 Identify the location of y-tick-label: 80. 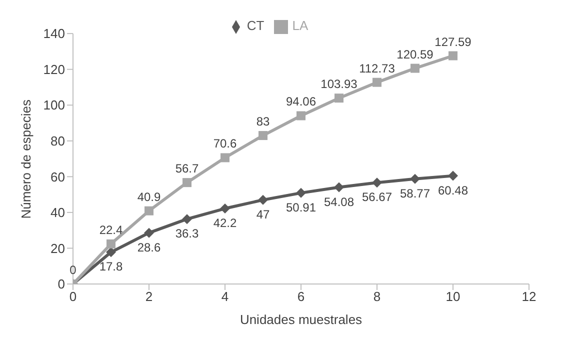
(57, 141).